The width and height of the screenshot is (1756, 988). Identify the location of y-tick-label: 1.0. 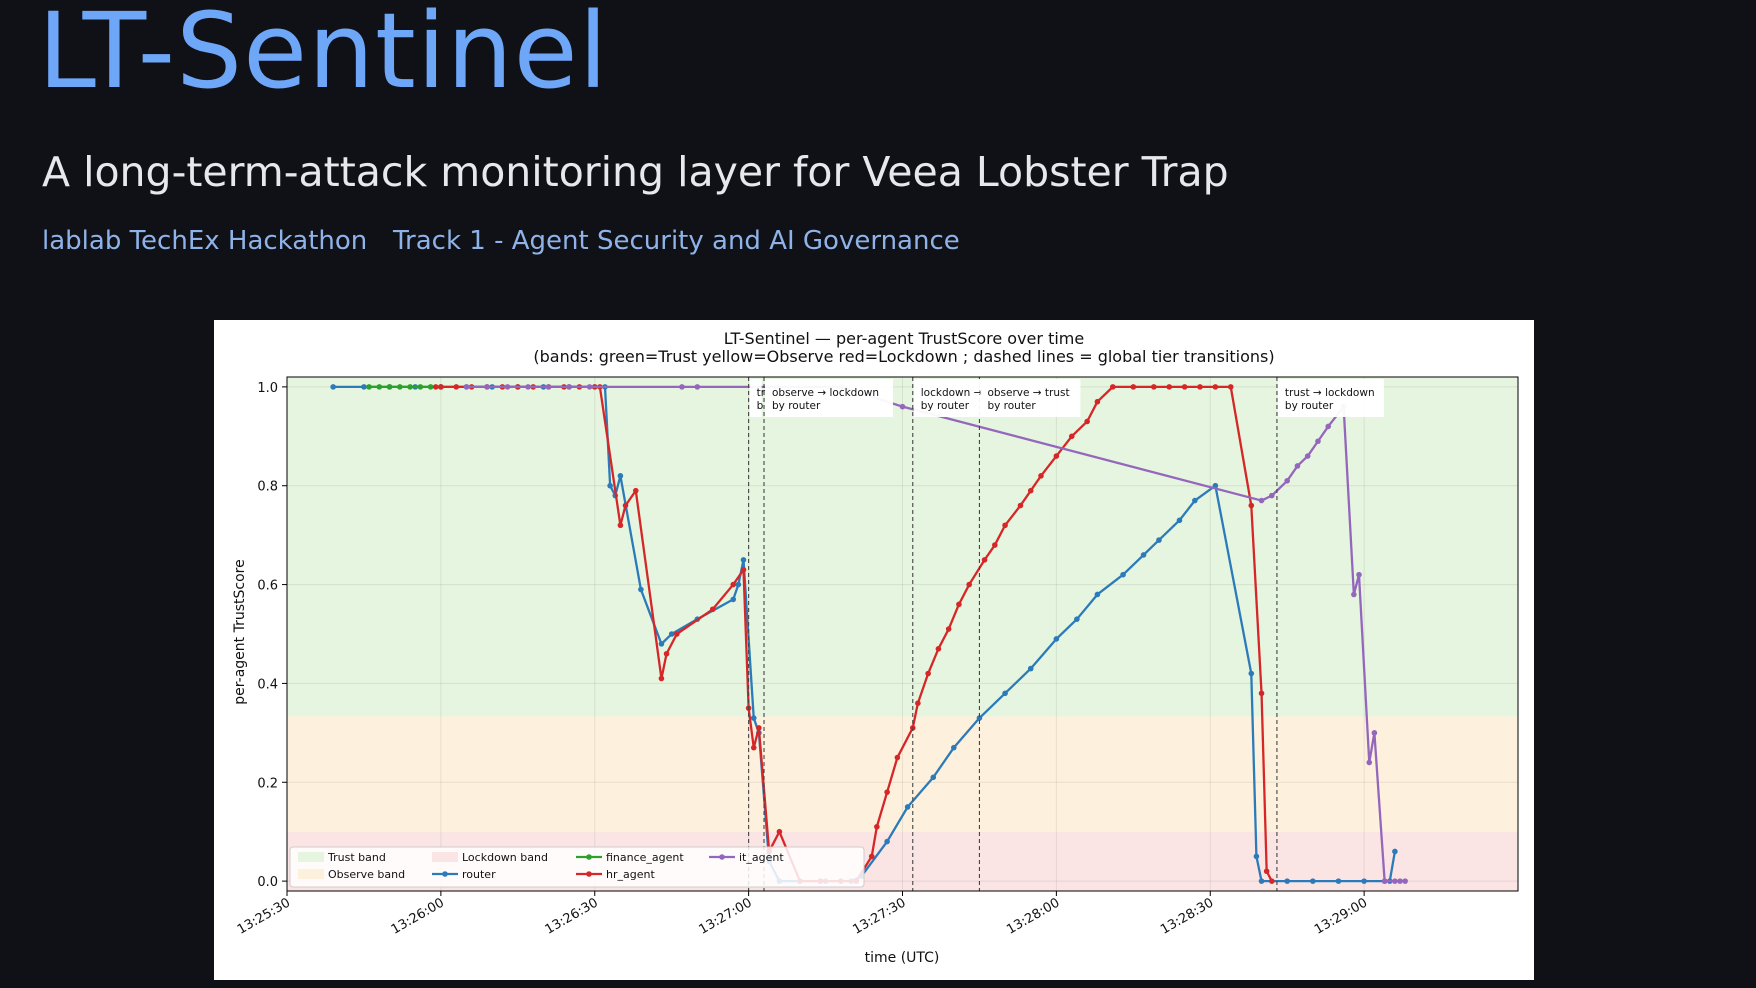
(267, 388).